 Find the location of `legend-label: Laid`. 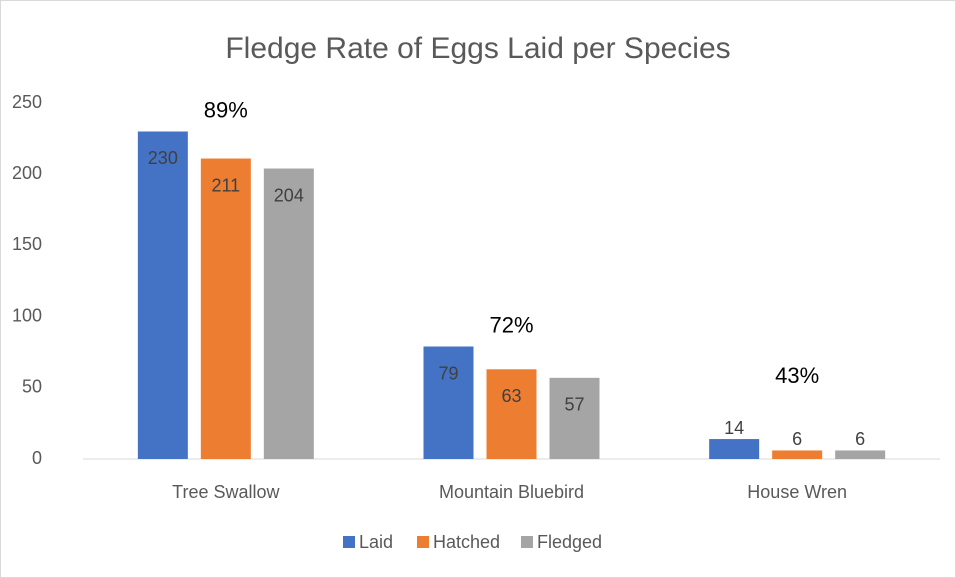

legend-label: Laid is located at coordinates (376, 542).